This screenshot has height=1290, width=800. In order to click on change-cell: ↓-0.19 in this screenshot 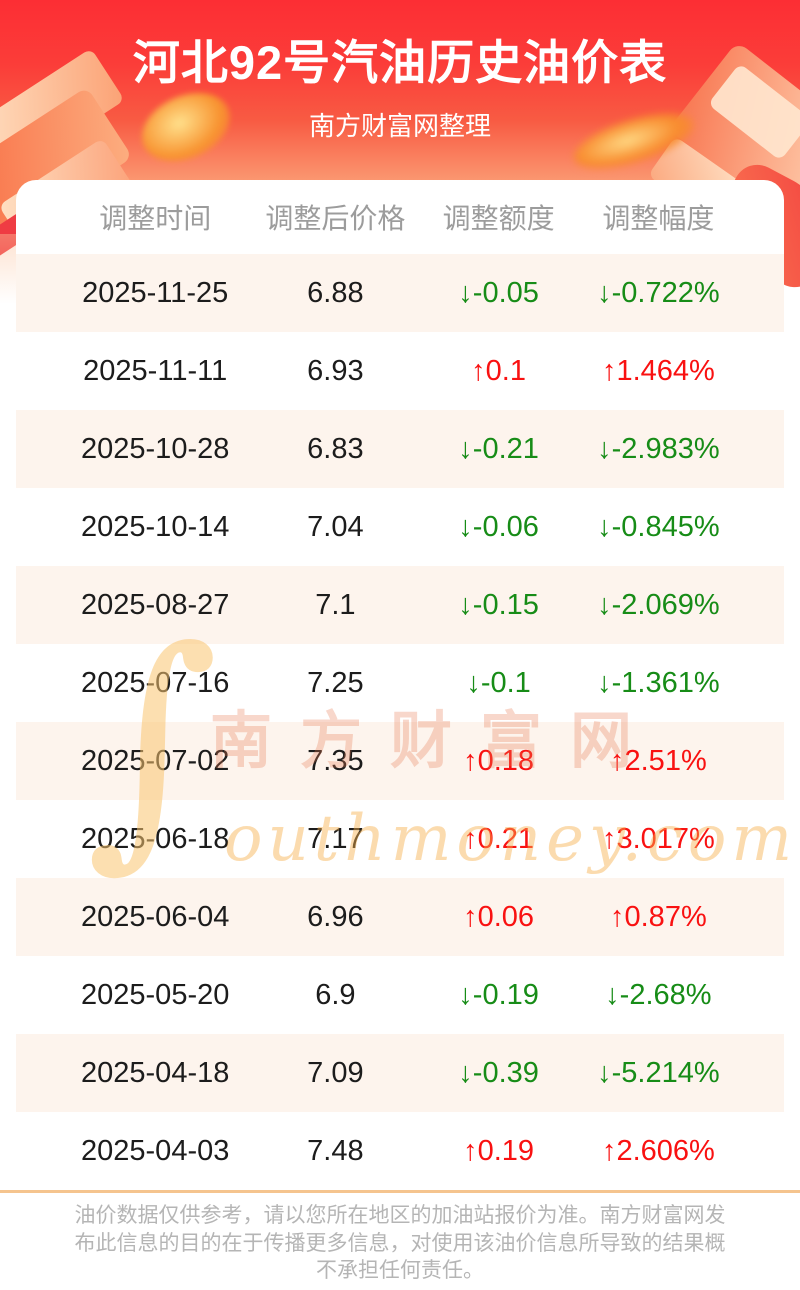, I will do `click(498, 994)`.